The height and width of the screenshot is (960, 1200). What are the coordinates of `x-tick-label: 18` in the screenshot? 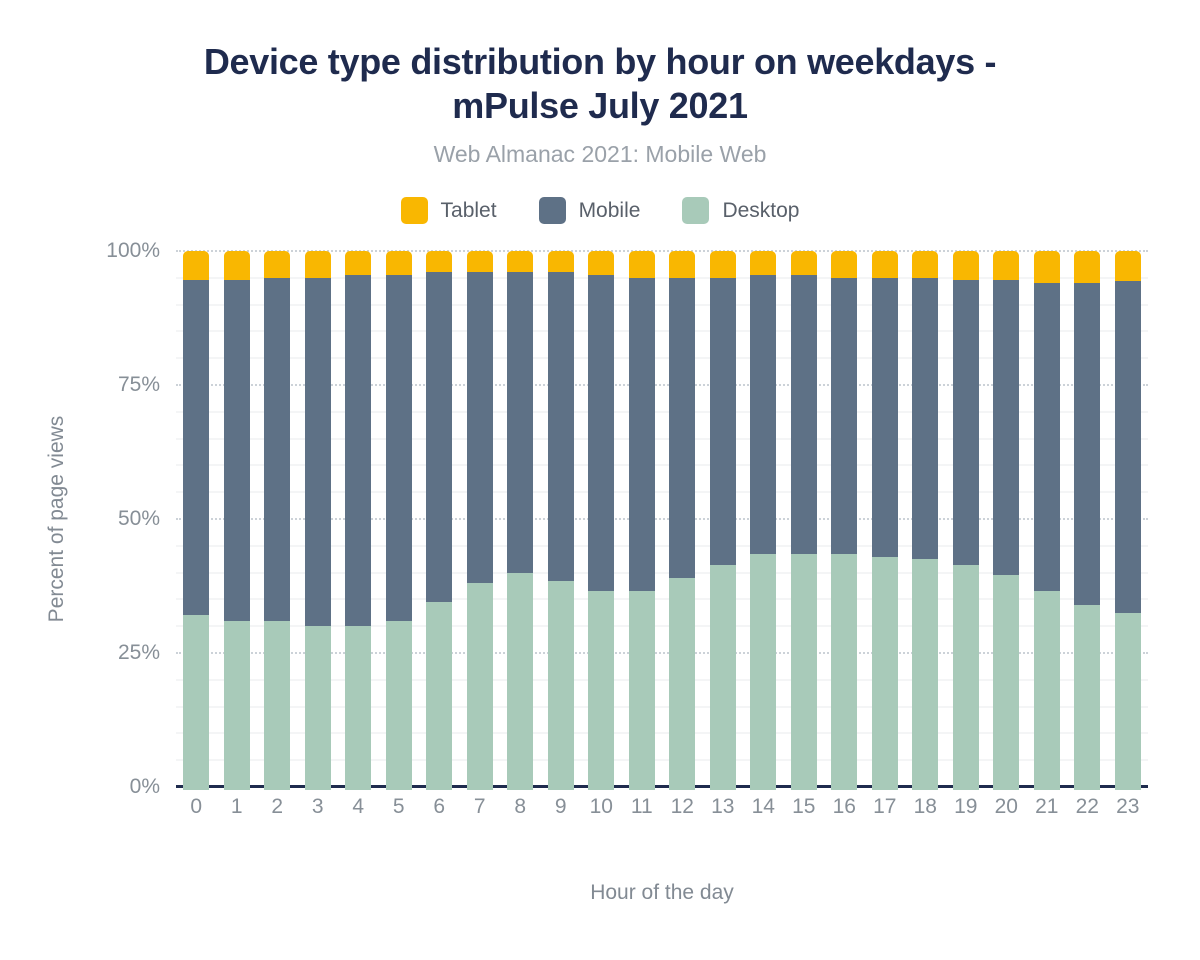 It's located at (925, 806).